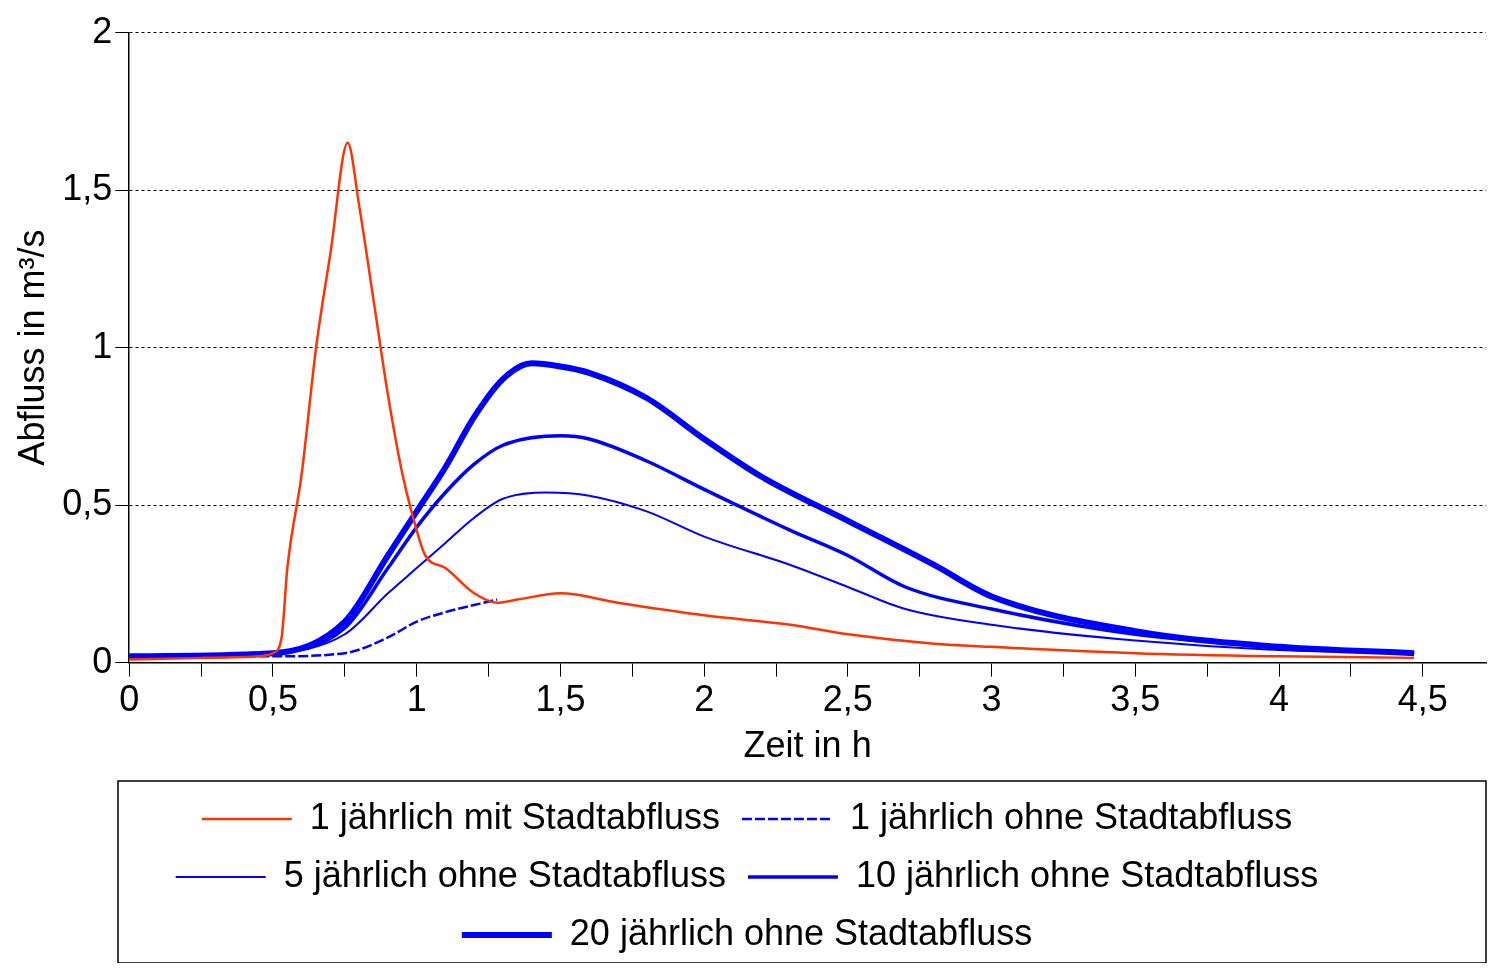  What do you see at coordinates (801, 932) in the screenshot?
I see `legend-label: 20 jährlich ohne Stadtabfluss` at bounding box center [801, 932].